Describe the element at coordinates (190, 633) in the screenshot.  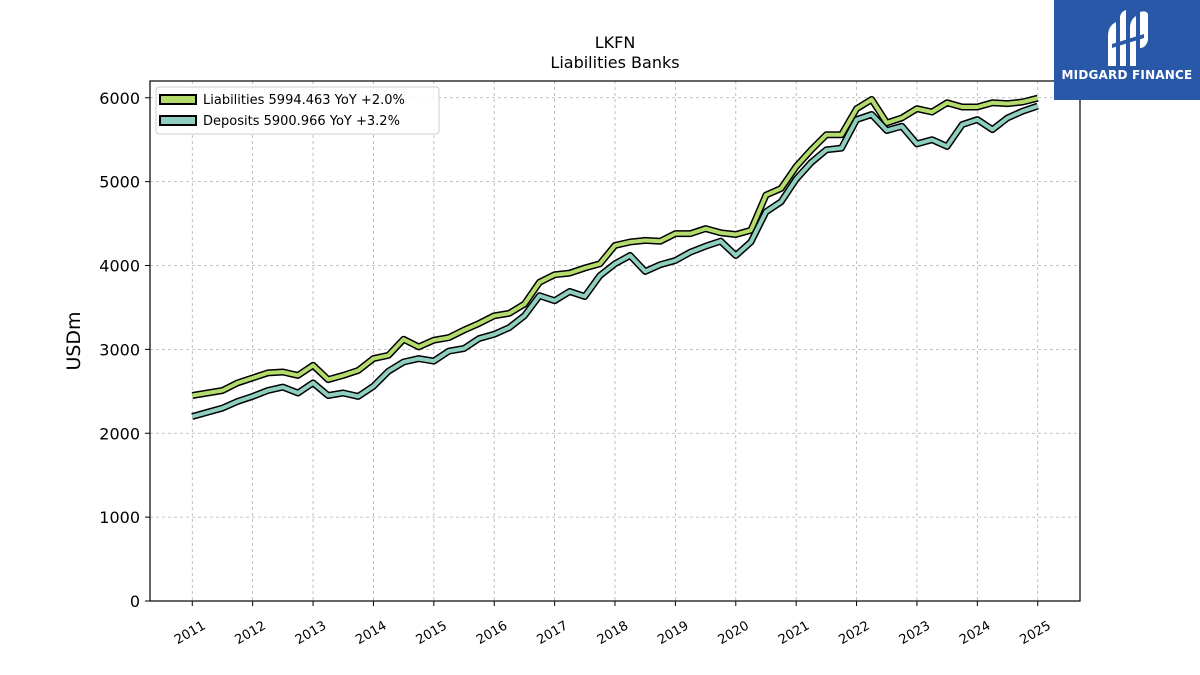
I see `x-tick-label: 2011` at that location.